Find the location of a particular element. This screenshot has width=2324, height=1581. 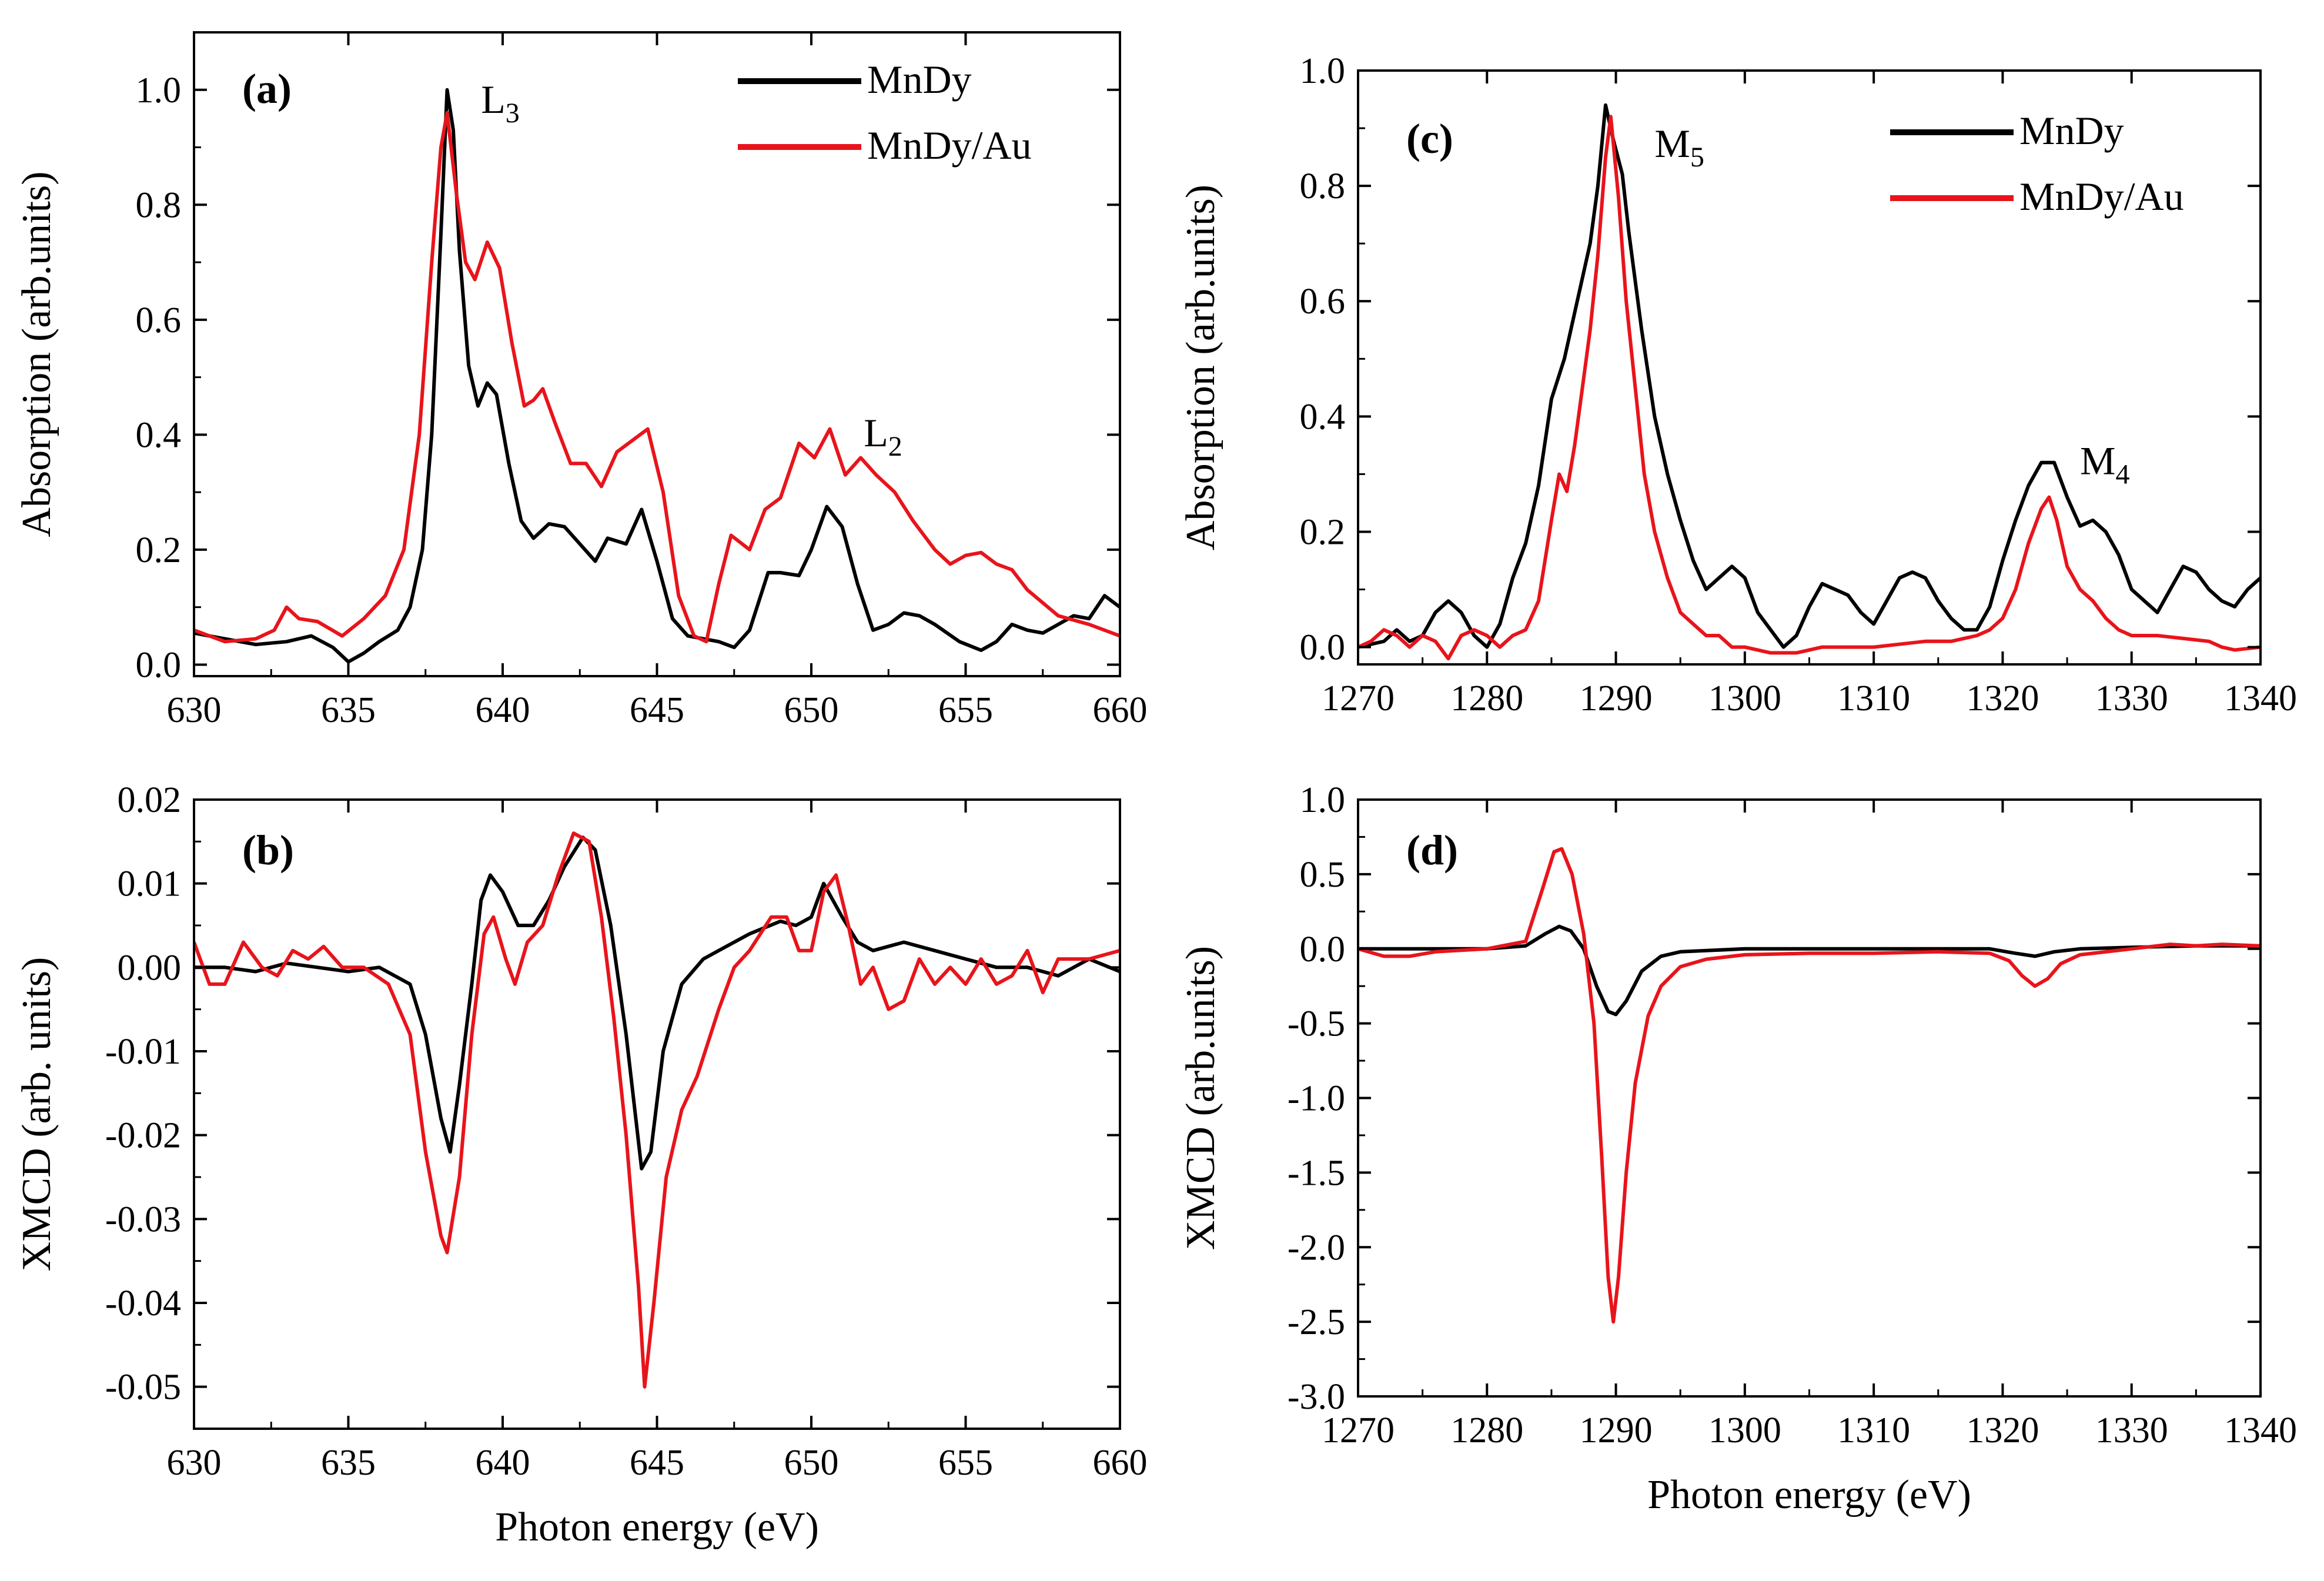

y-tick-label: -1.0 is located at coordinates (1316, 1099).